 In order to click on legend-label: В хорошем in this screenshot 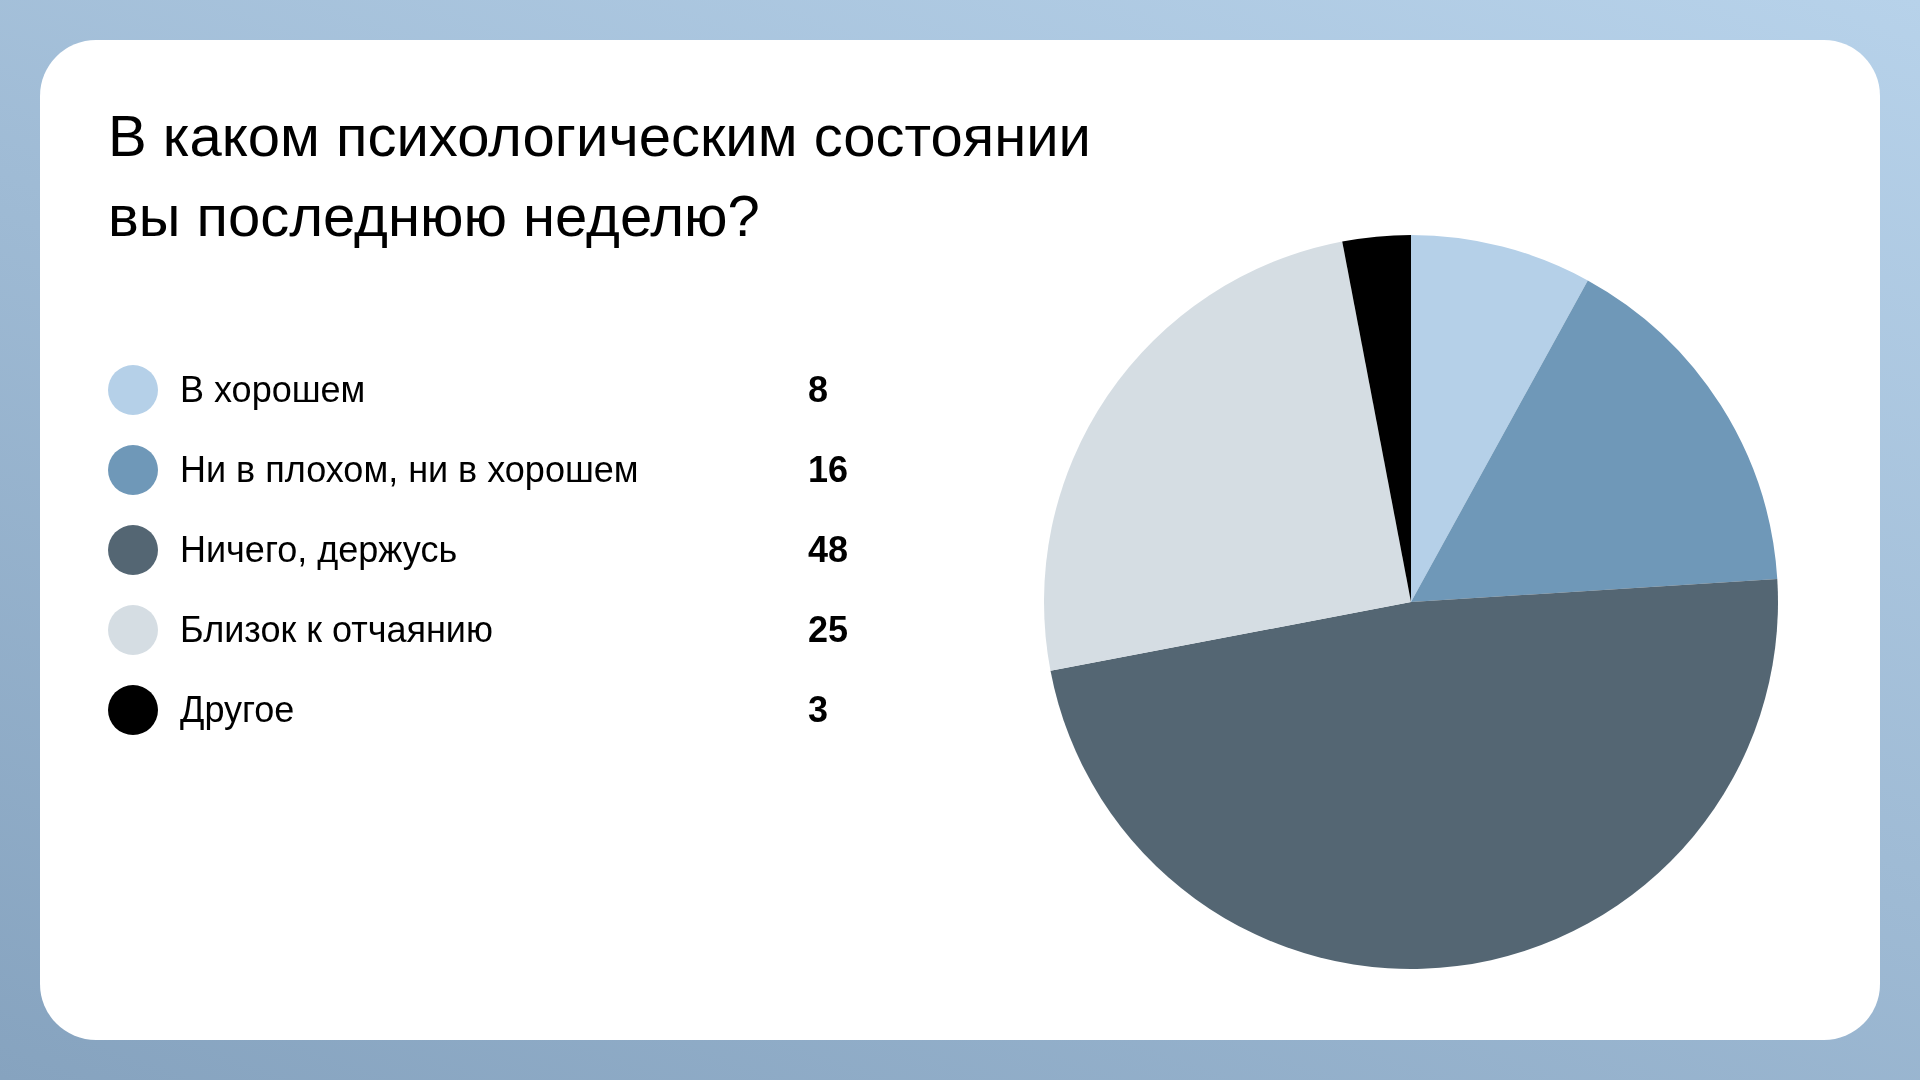, I will do `click(273, 390)`.